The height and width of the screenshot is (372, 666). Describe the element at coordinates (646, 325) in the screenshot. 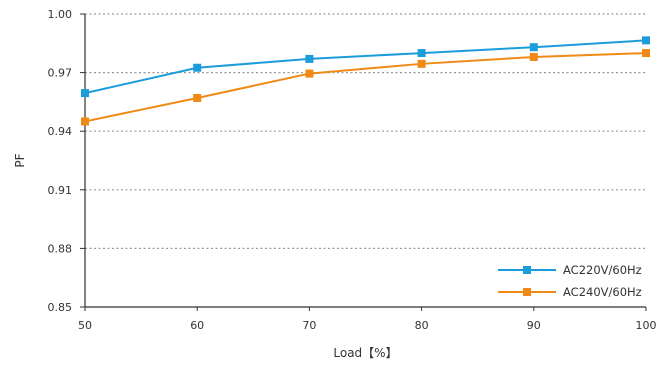

I see `x-tick-label: 100` at that location.